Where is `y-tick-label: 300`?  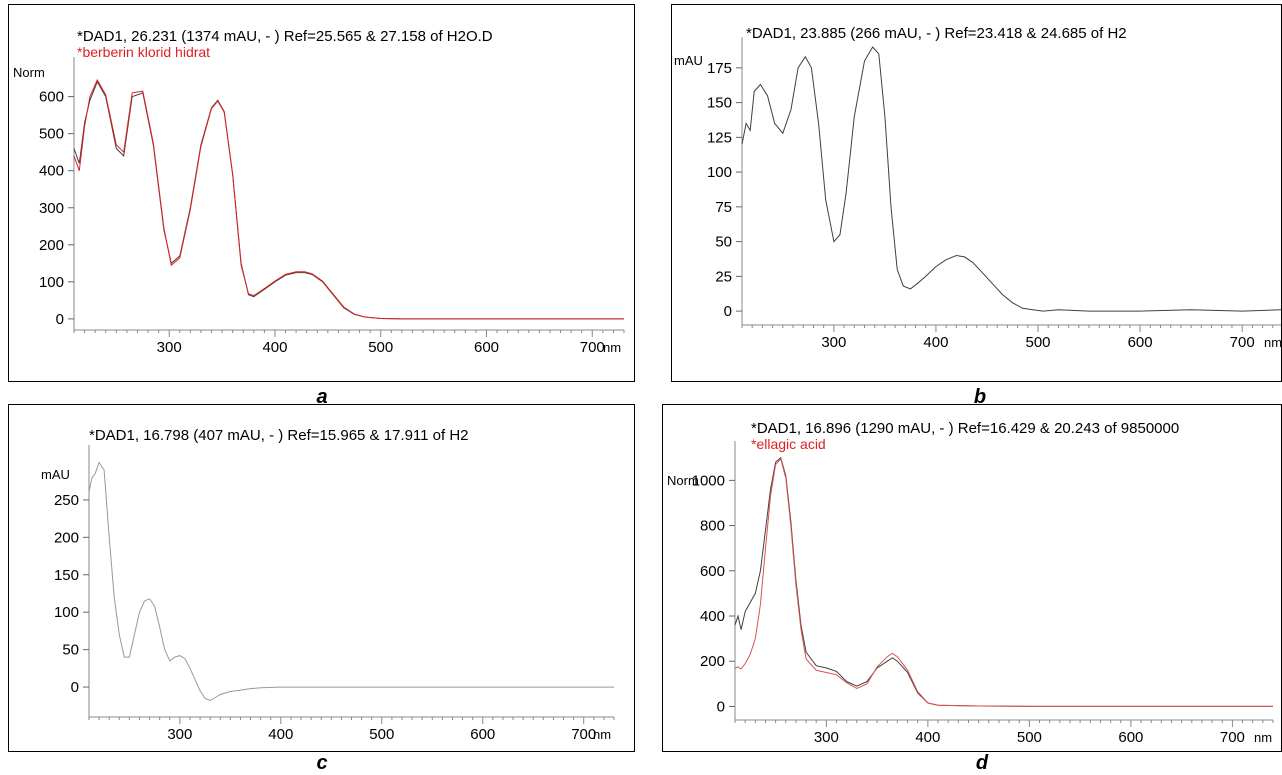 y-tick-label: 300 is located at coordinates (51, 208).